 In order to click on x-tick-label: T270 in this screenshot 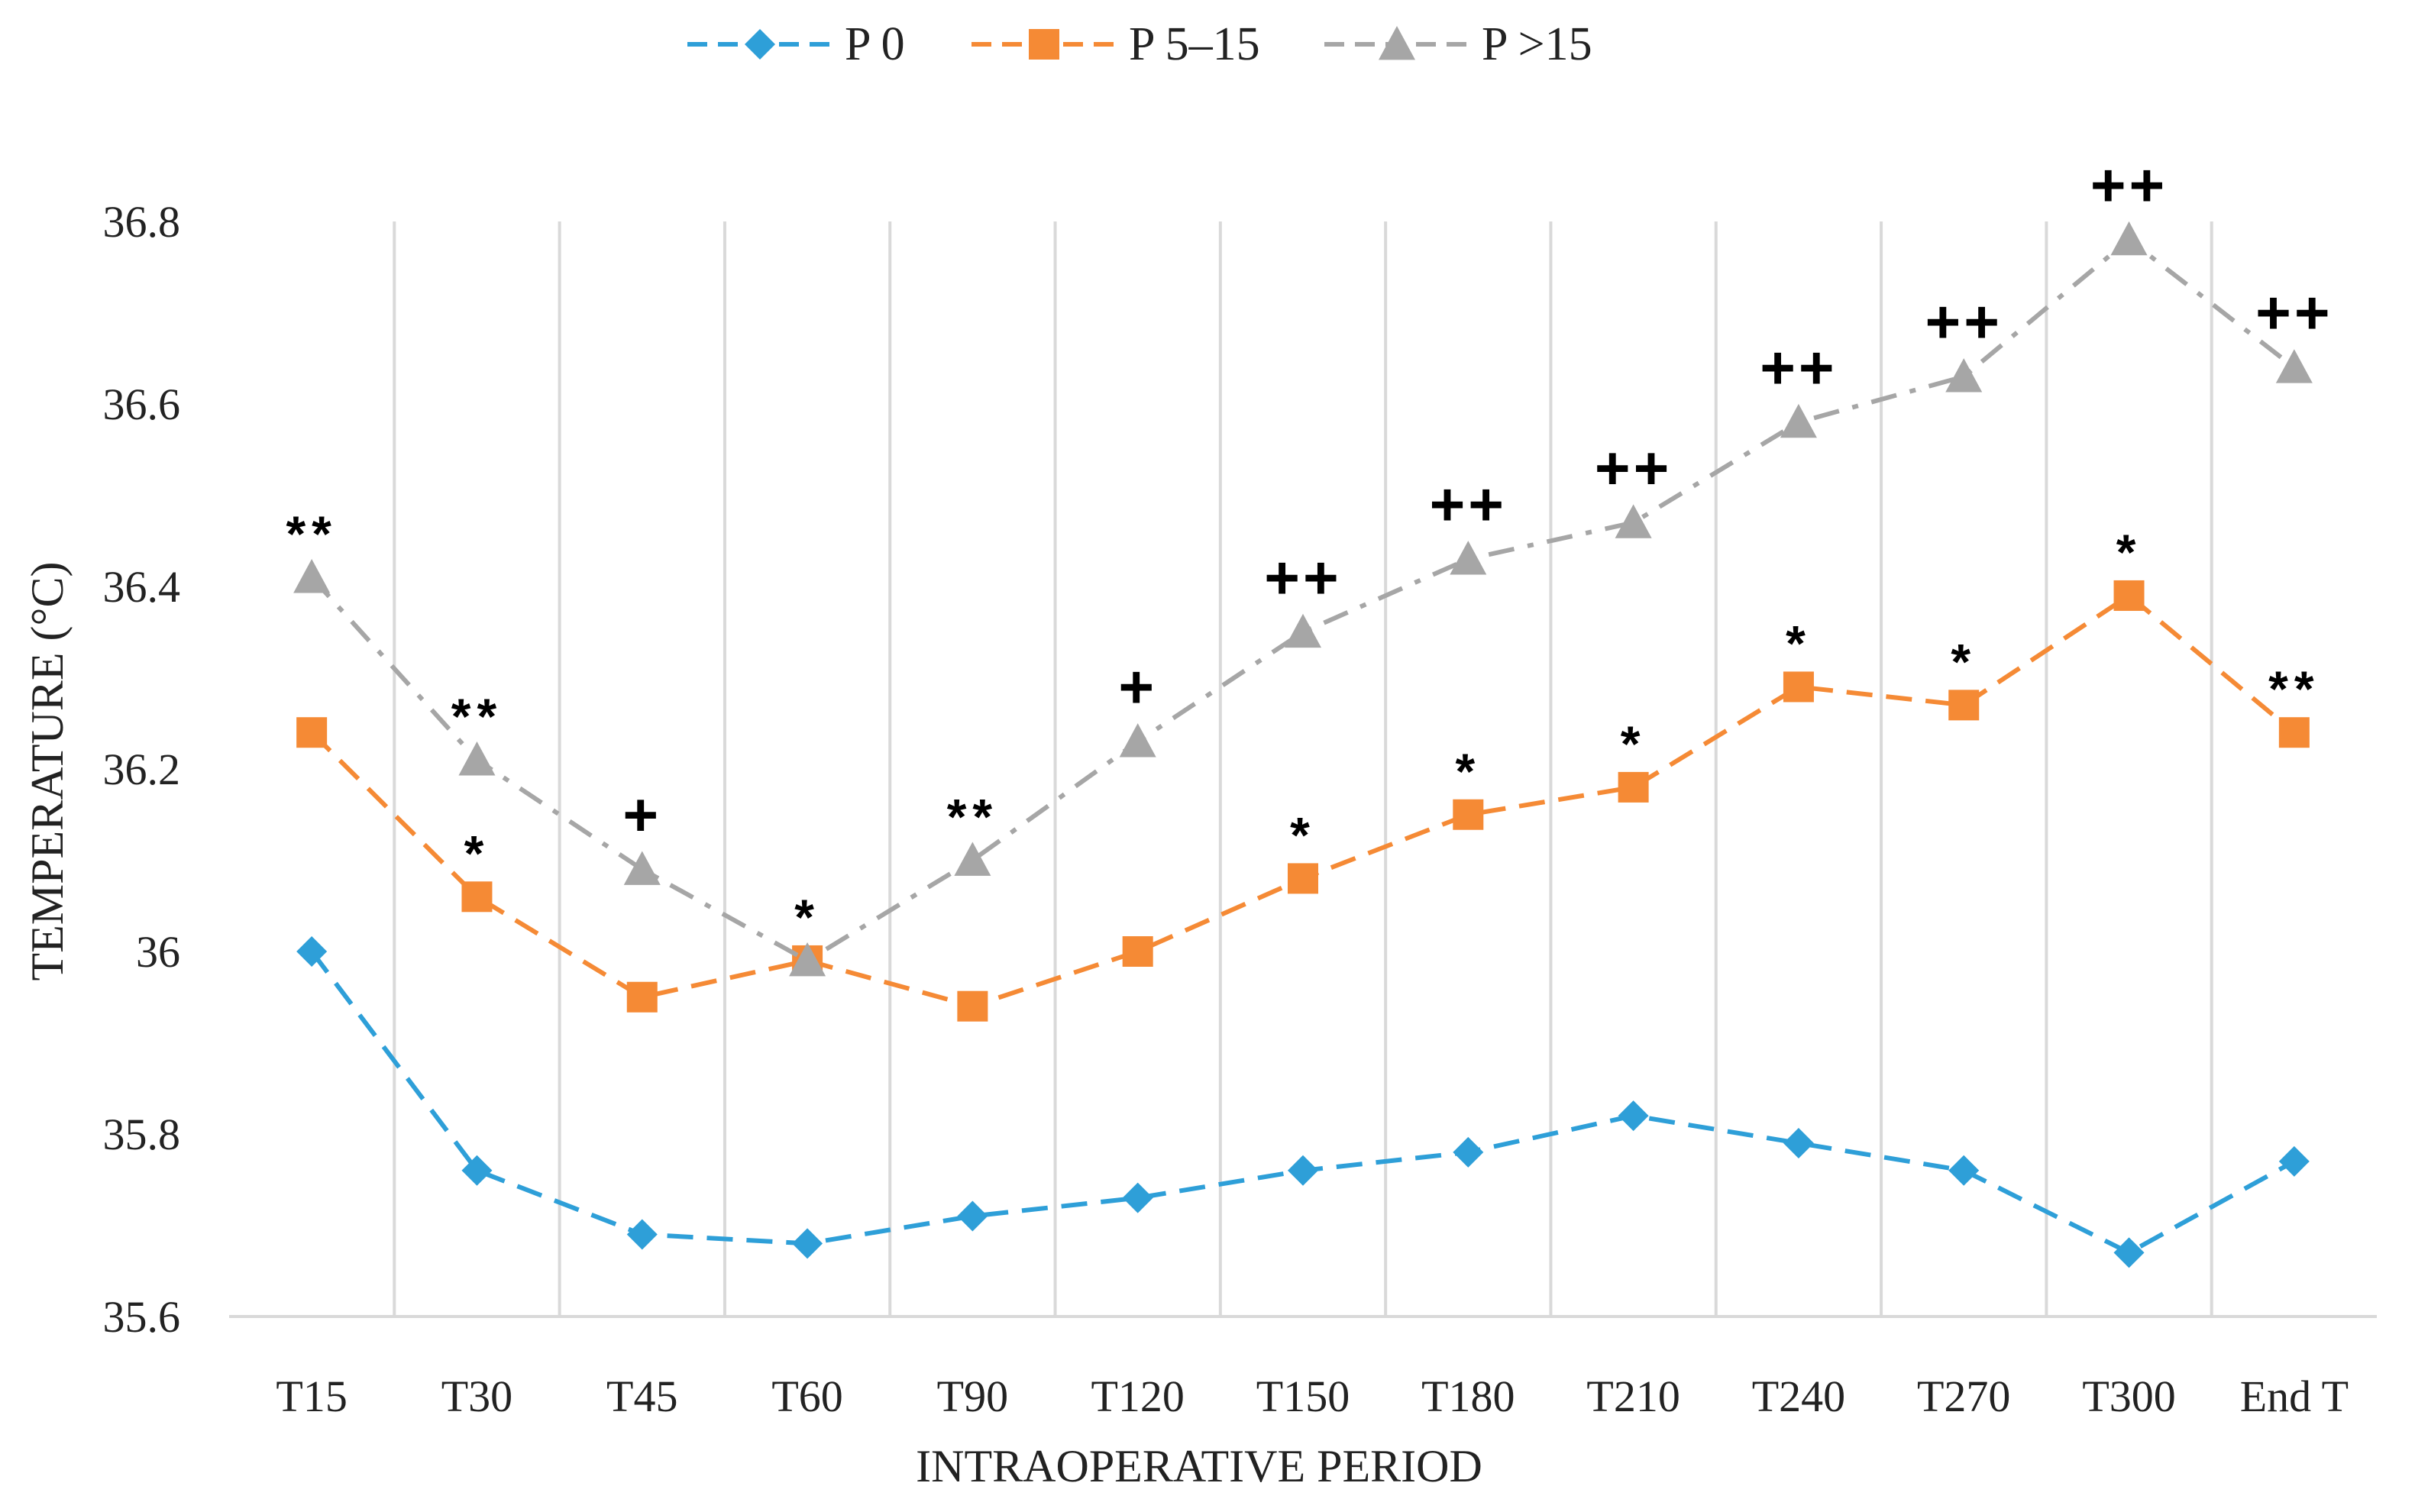, I will do `click(1963, 1396)`.